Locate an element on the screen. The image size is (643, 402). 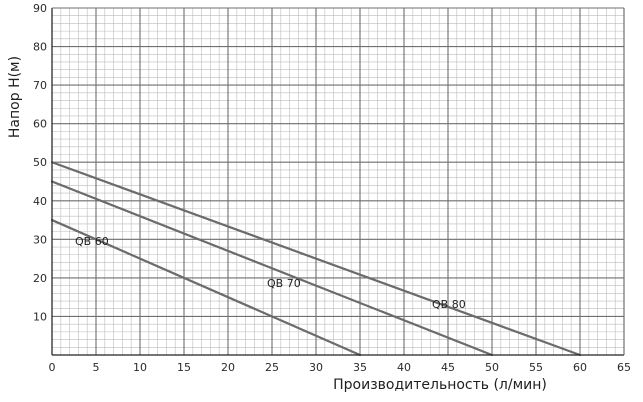
x-tick-label: 15 is located at coordinates (184, 367).